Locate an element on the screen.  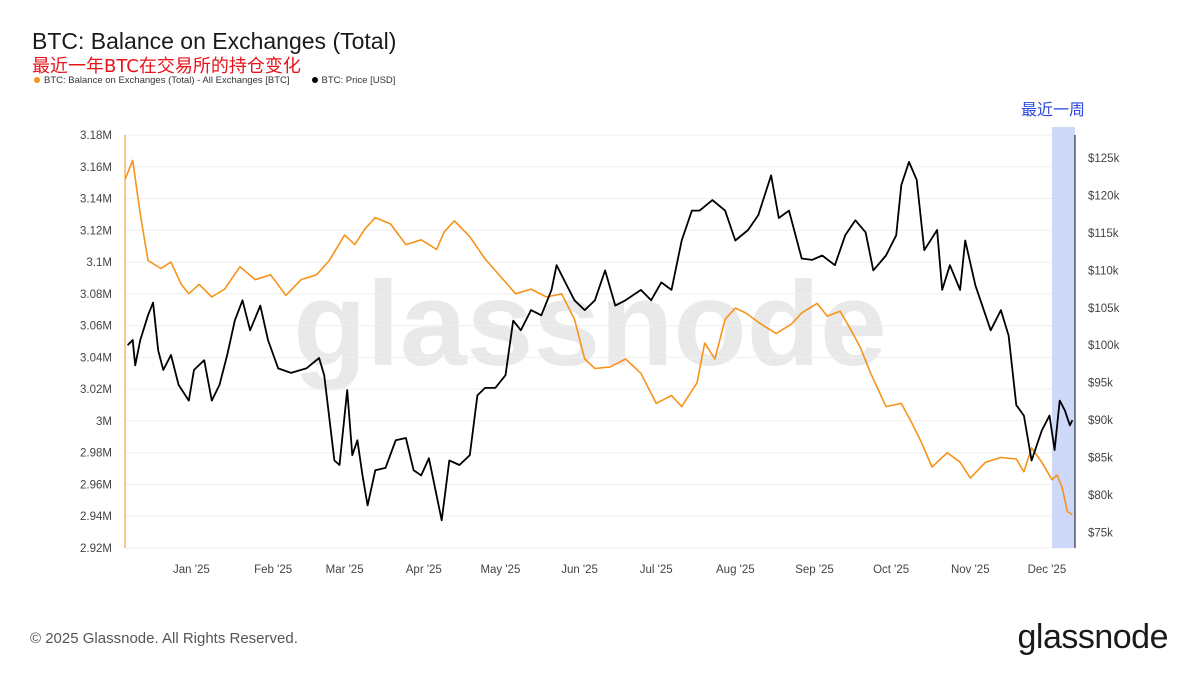
y-left-tick-label: 2.96M is located at coordinates (96, 485).